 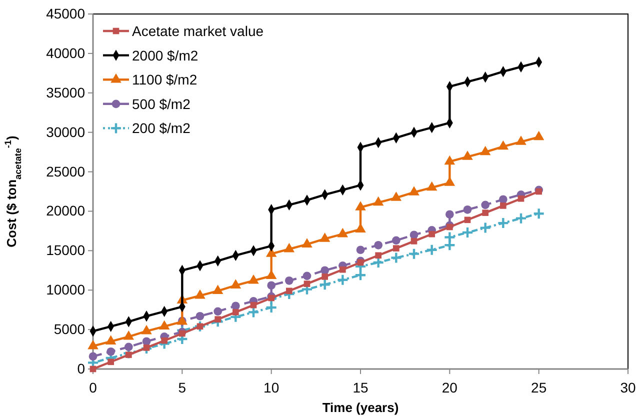 I want to click on legend-label: Acetate market value, so click(x=198, y=31).